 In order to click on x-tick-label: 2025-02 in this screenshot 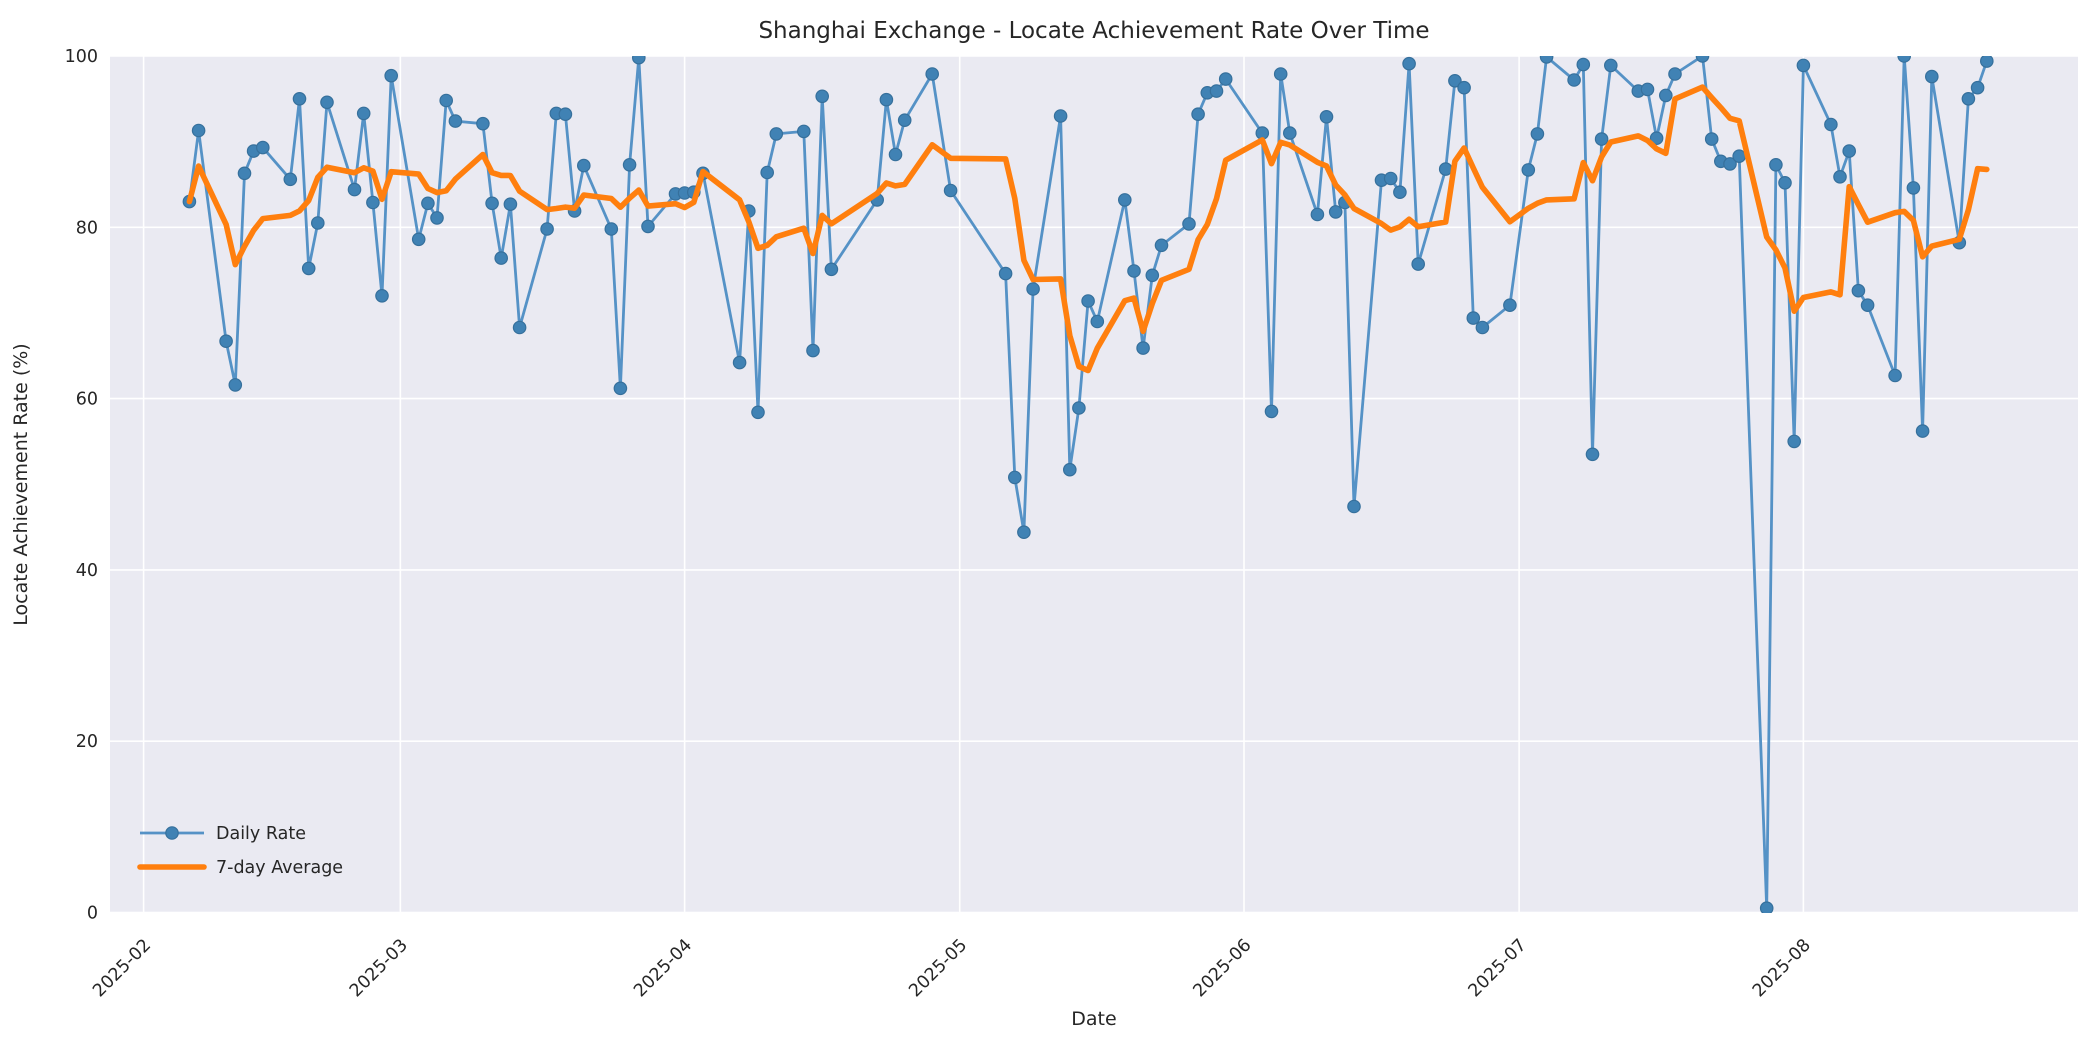, I will do `click(122, 968)`.